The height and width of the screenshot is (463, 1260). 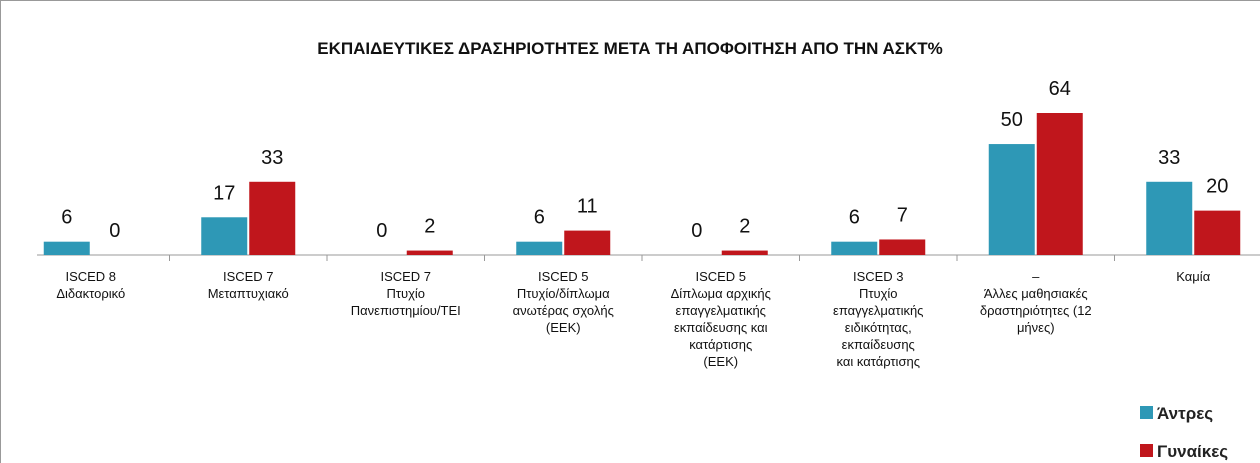 I want to click on data-label: 50, so click(x=1012, y=120).